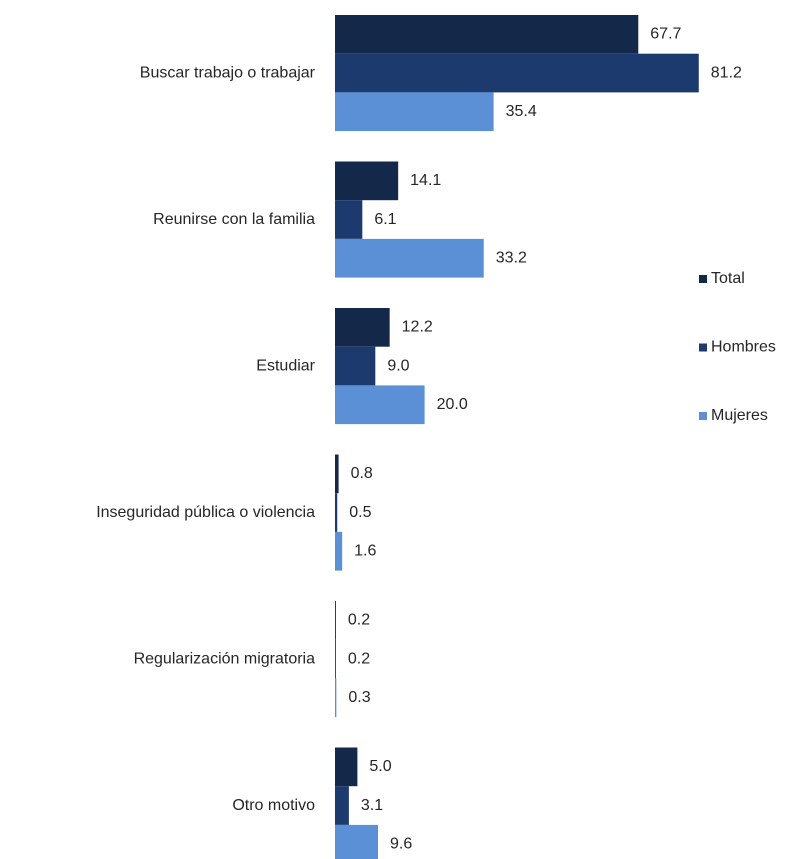 This screenshot has height=859, width=802. Describe the element at coordinates (380, 766) in the screenshot. I see `value-label: 5.0` at that location.